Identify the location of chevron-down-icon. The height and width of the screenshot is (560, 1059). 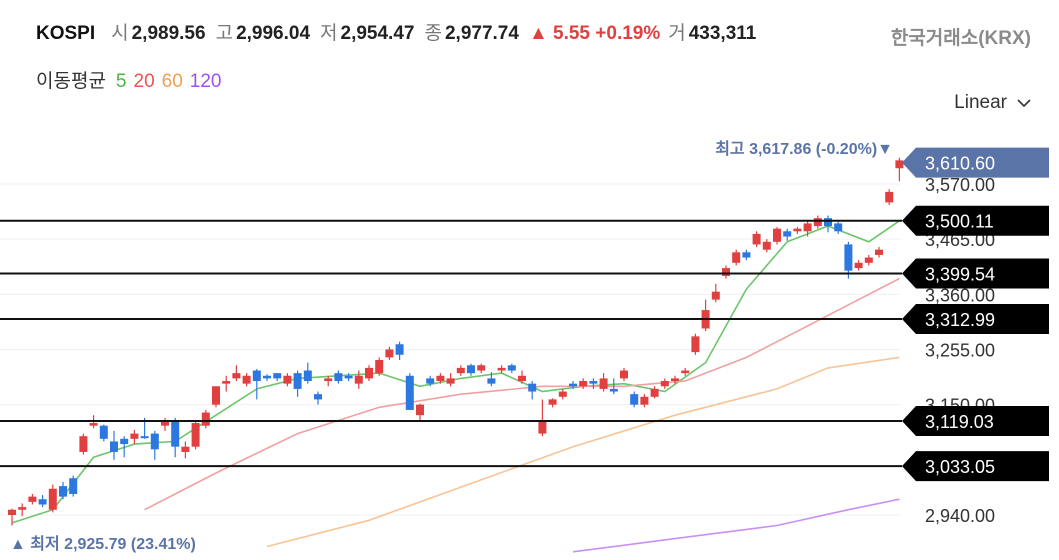
(1024, 102).